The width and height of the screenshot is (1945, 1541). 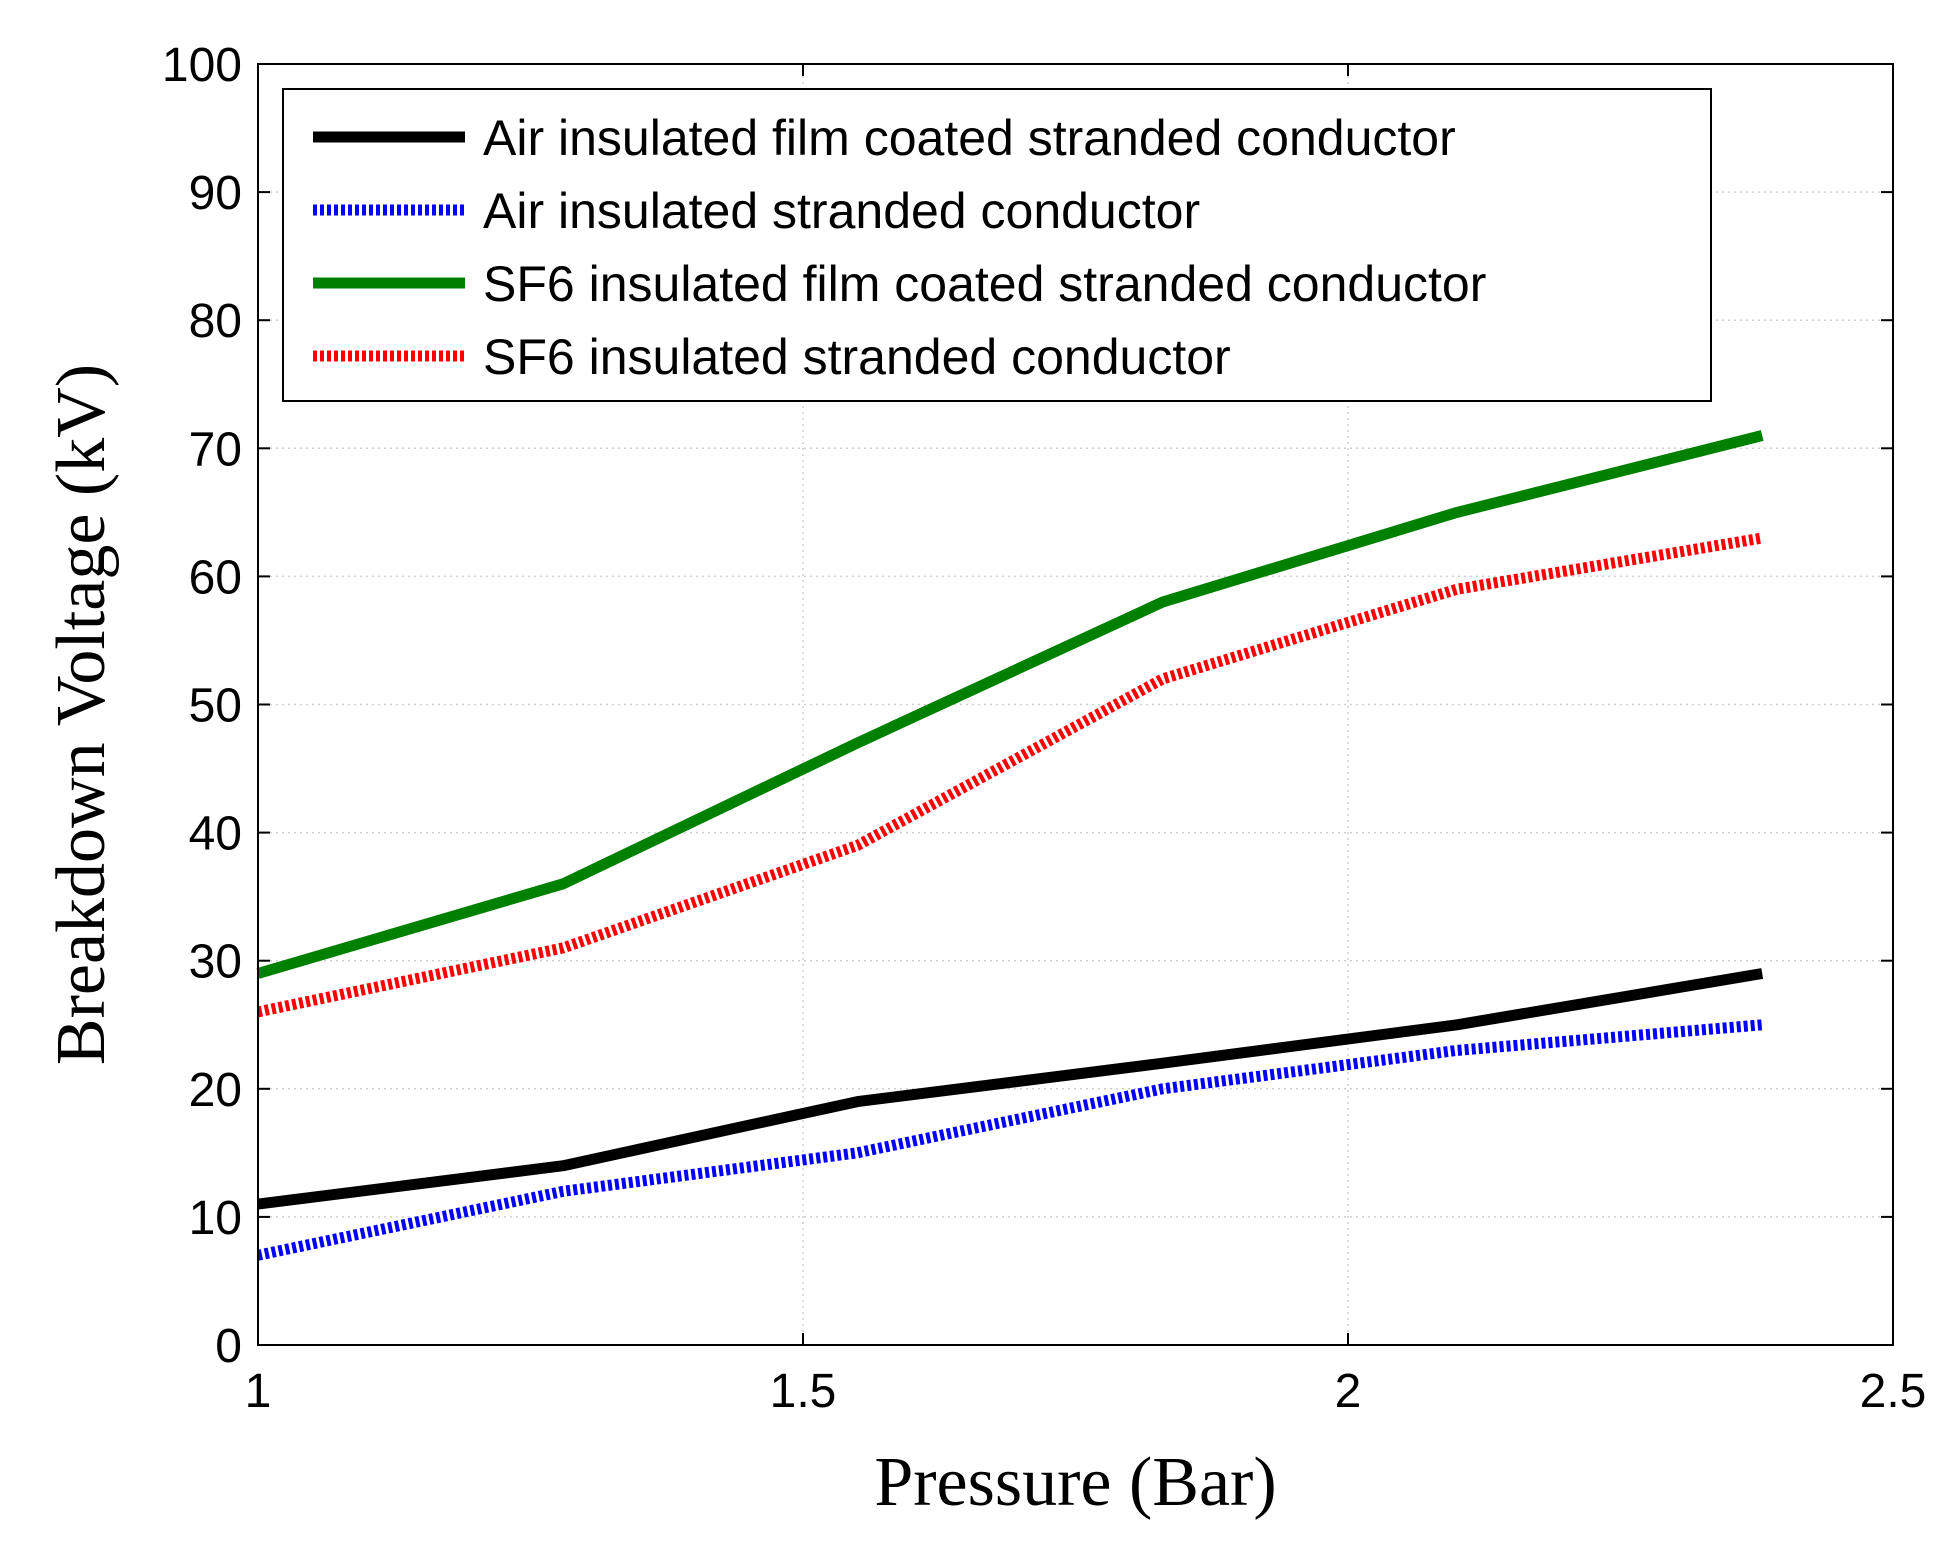 What do you see at coordinates (215, 577) in the screenshot?
I see `y-tick-label: 60` at bounding box center [215, 577].